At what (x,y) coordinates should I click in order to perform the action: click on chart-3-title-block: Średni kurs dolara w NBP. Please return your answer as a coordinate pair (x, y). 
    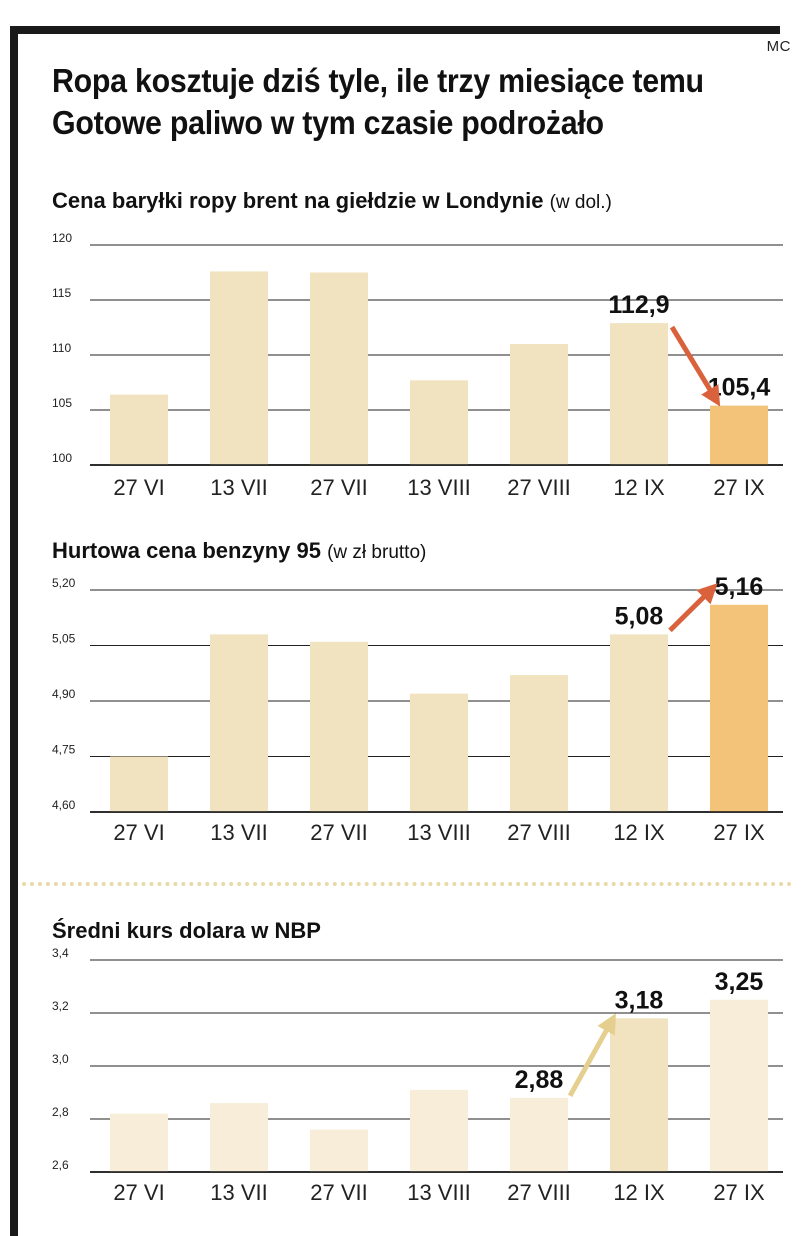
    Looking at the image, I should click on (186, 931).